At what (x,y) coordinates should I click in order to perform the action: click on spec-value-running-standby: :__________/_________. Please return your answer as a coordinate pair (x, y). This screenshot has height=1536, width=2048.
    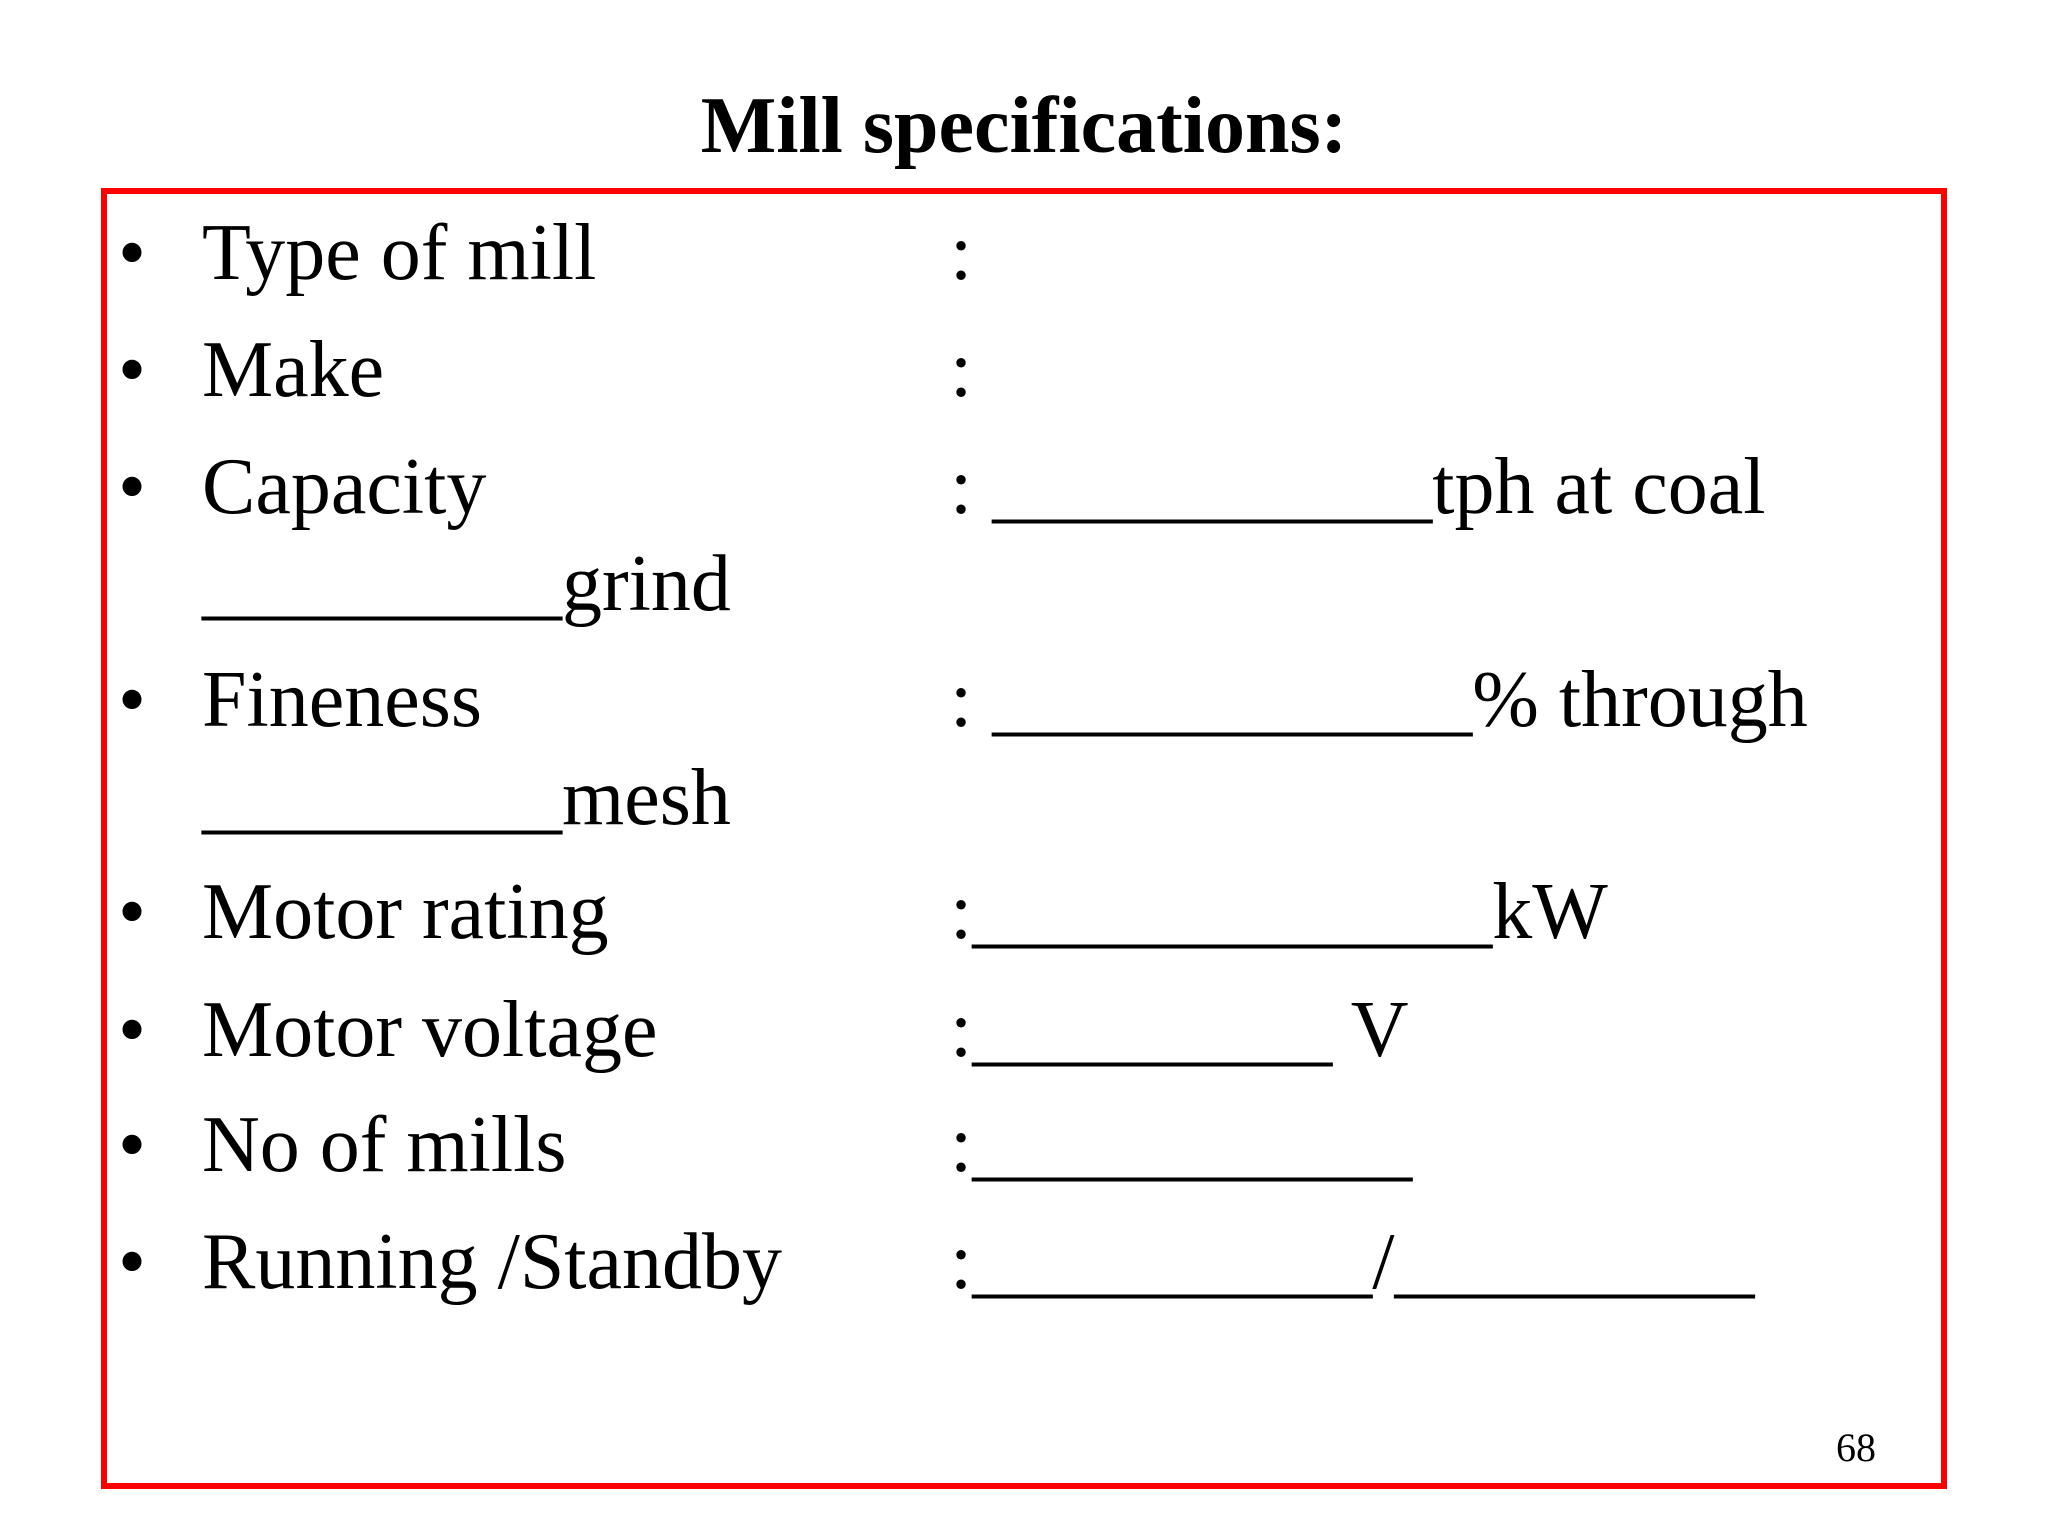
    Looking at the image, I should click on (1352, 1262).